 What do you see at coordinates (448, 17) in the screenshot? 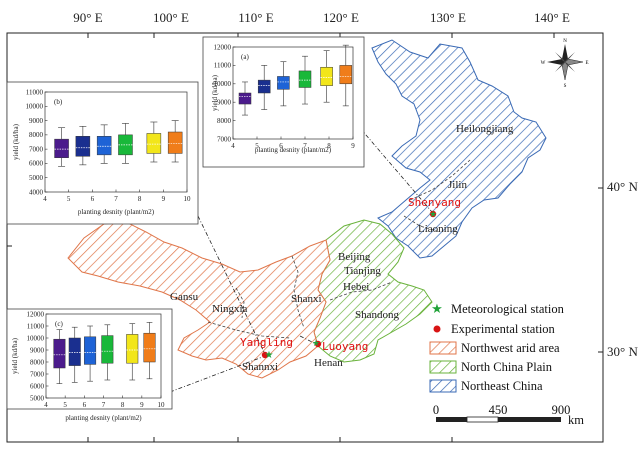
I see `lon-label-130: 130° E` at bounding box center [448, 17].